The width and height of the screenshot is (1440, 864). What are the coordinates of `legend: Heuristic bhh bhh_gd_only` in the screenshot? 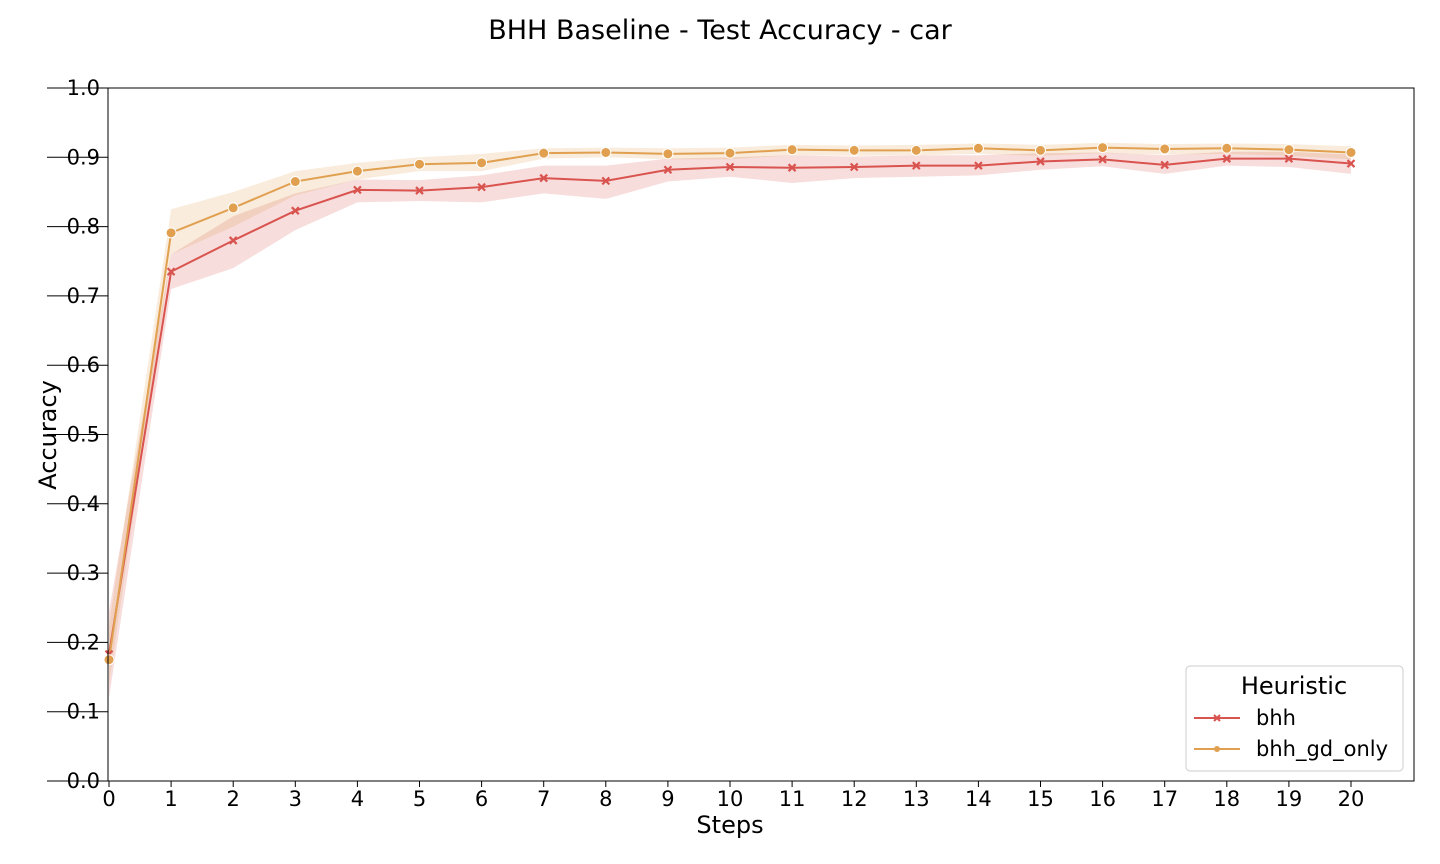 It's located at (1294, 718).